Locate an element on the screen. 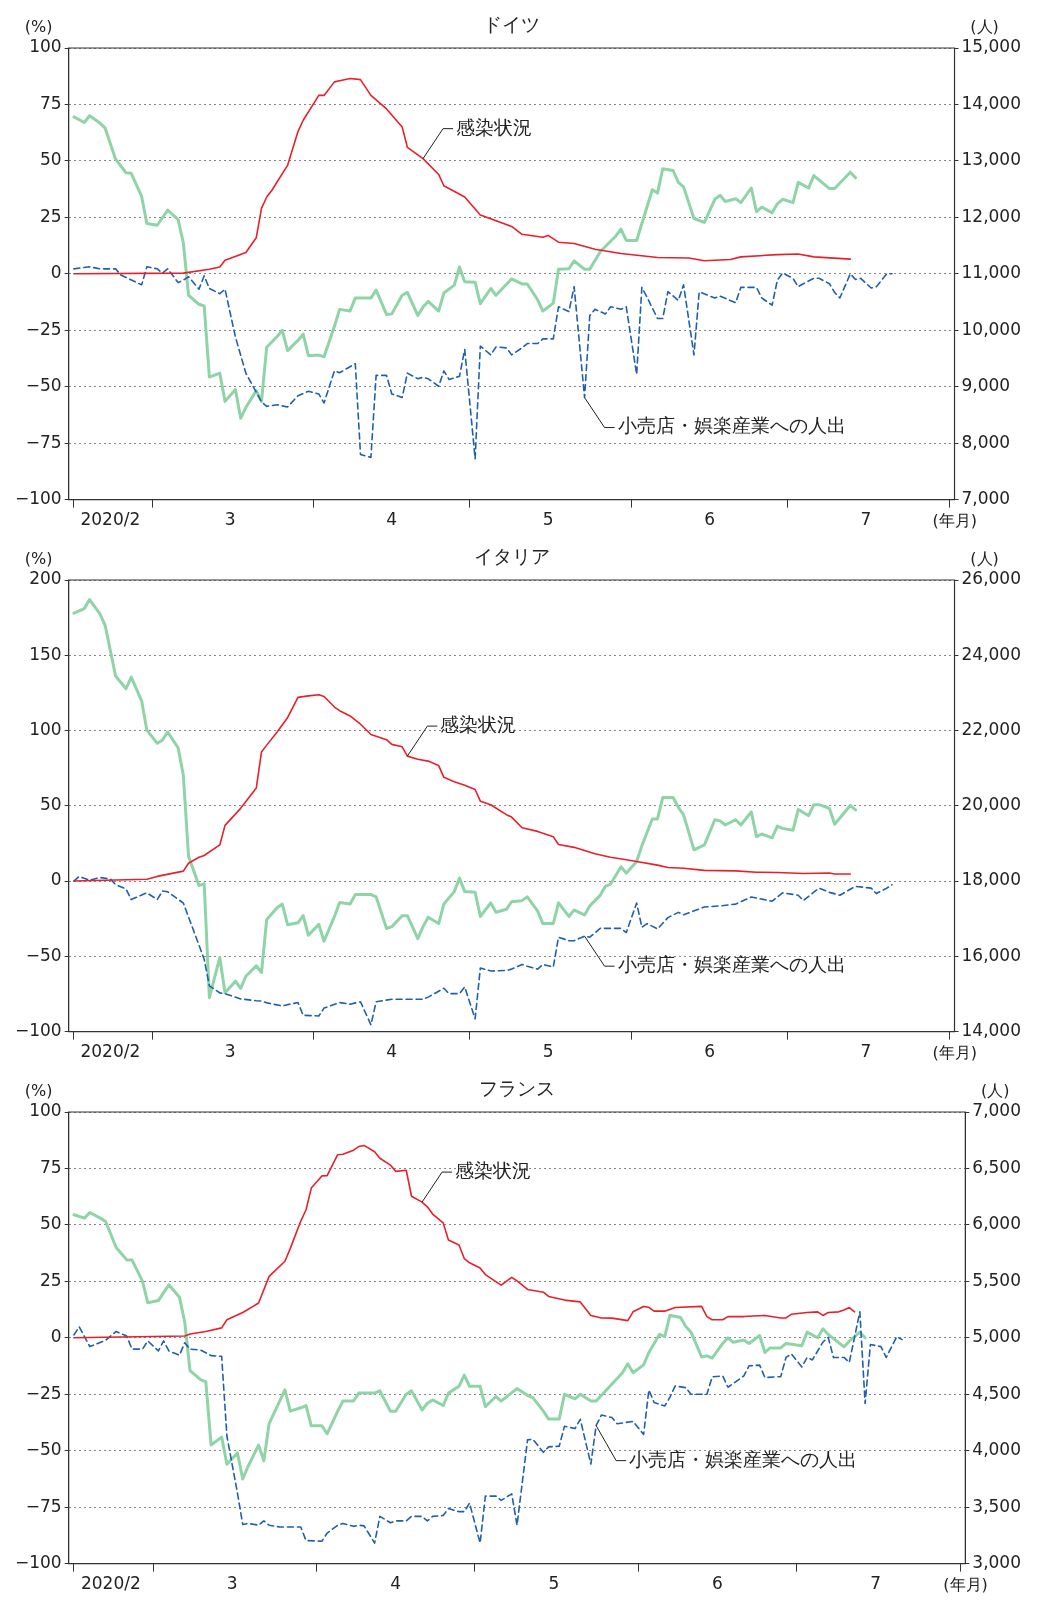 The width and height of the screenshot is (1038, 1607). y2-tick-label: 20,000 is located at coordinates (991, 804).